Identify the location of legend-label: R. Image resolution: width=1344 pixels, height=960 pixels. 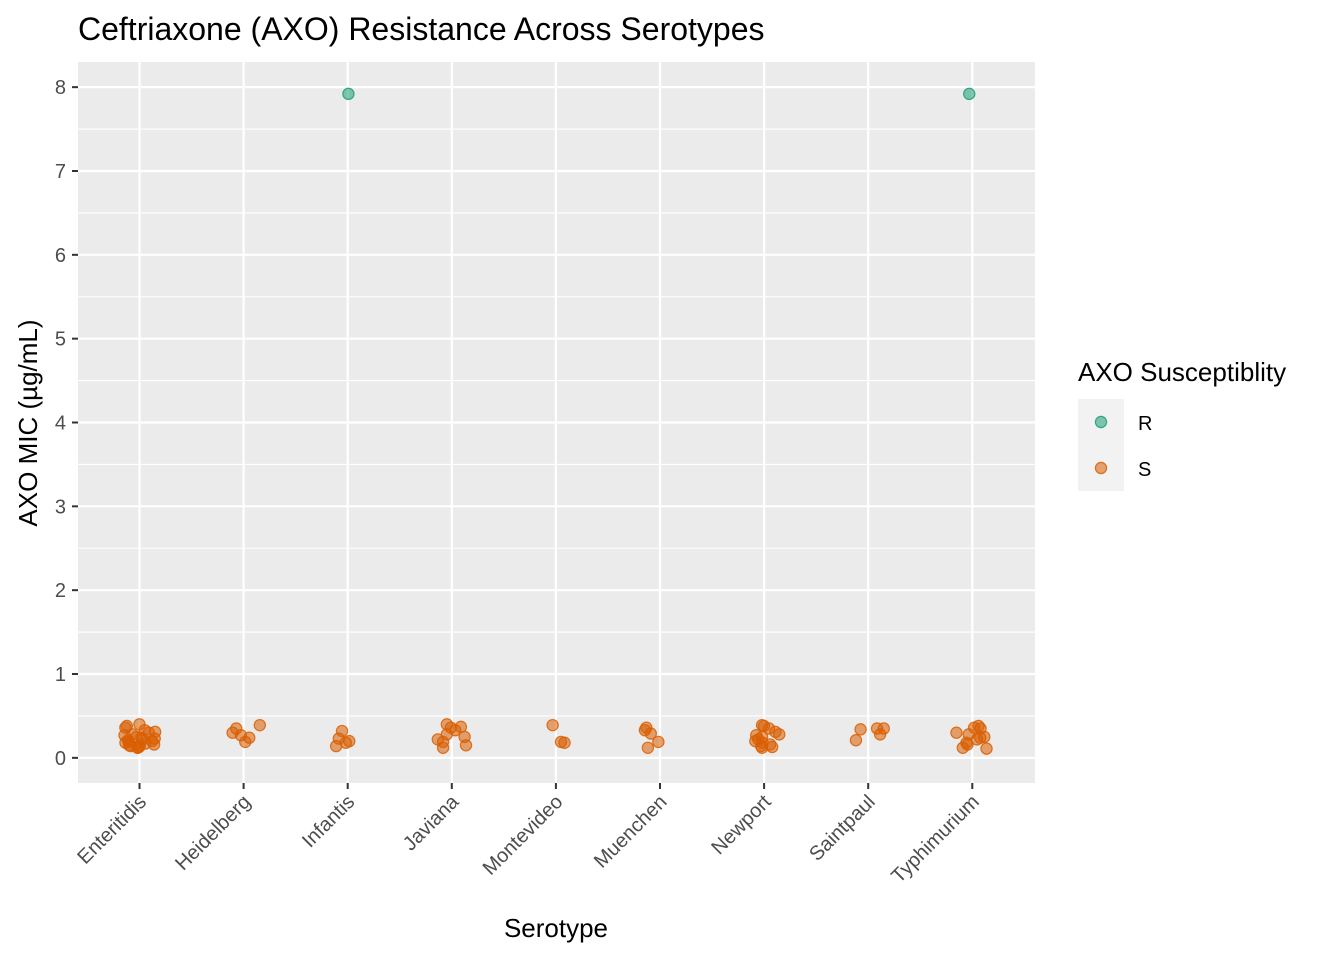
(1145, 424).